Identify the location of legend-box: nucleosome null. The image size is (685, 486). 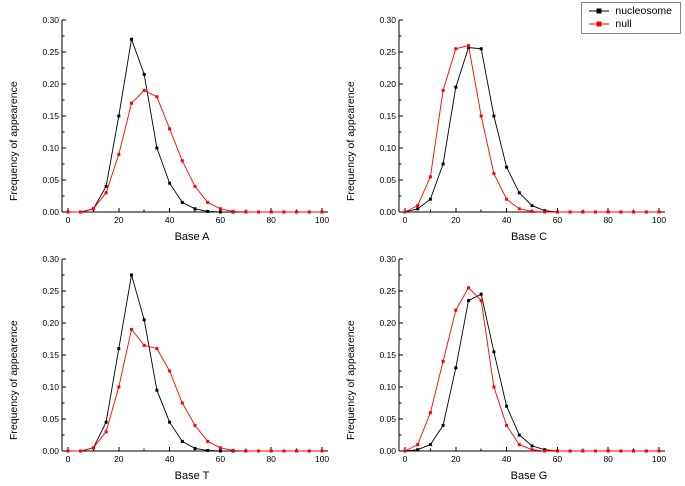
(631, 18).